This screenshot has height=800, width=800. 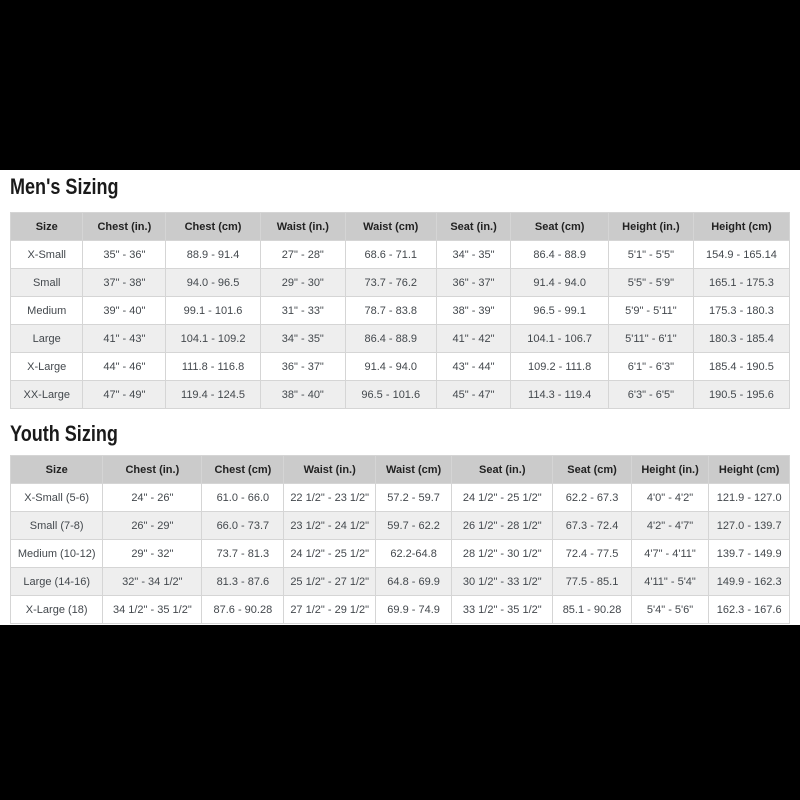 What do you see at coordinates (302, 282) in the screenshot?
I see `measurement-cell: 29" - 30"` at bounding box center [302, 282].